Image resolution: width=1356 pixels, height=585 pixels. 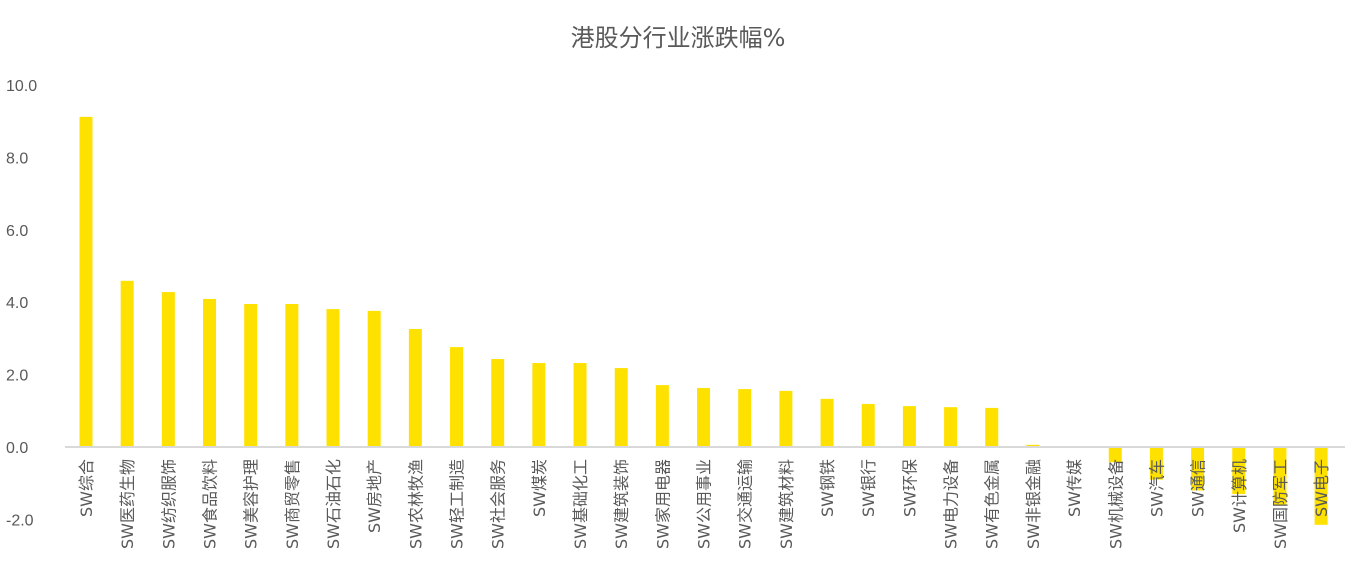 What do you see at coordinates (21, 86) in the screenshot?
I see `y-tick-label: 10.0` at bounding box center [21, 86].